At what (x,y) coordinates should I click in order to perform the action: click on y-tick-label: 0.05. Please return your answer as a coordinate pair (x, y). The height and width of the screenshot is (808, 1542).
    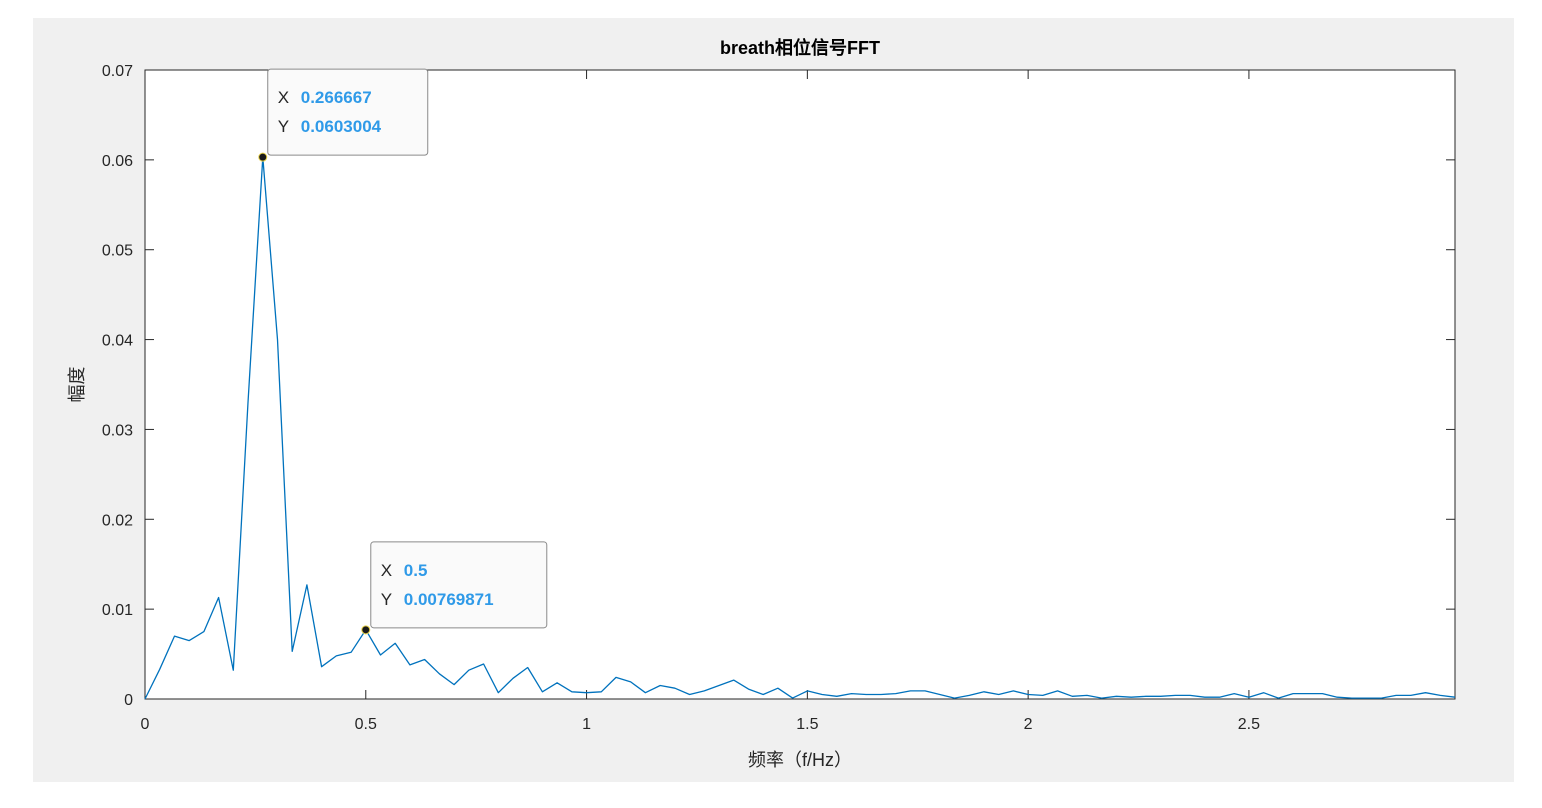
    Looking at the image, I should click on (117, 251).